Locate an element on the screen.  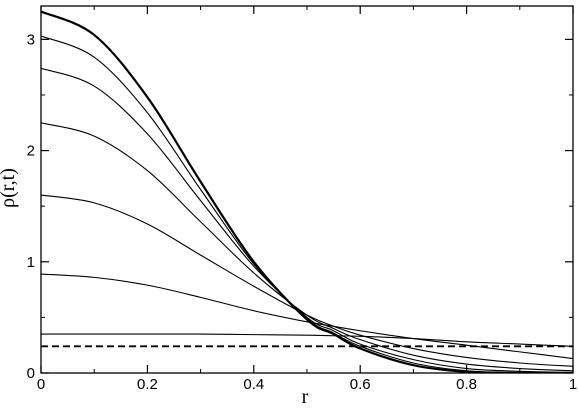
y-axis-label: ρ(r,t) is located at coordinates (9, 188).